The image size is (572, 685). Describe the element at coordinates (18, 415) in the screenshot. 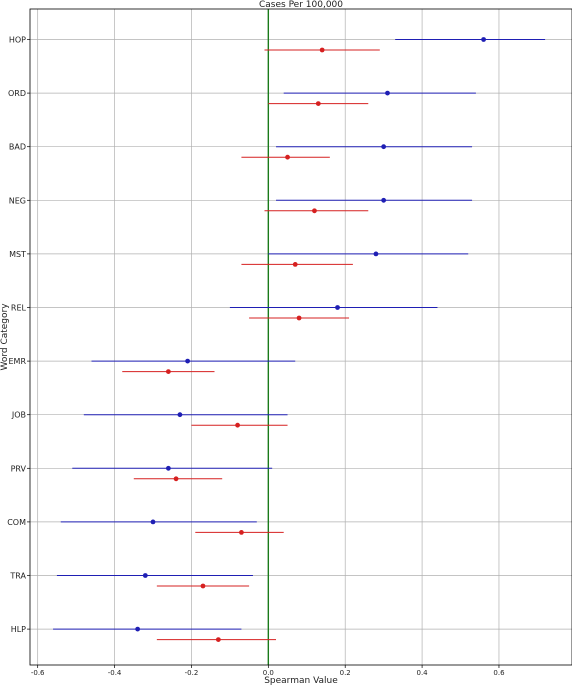

I see `category-label-job: JOB` at that location.